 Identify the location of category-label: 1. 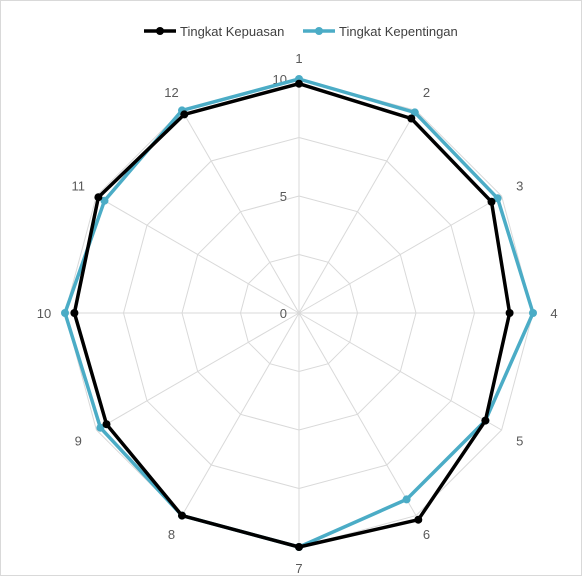
(298, 58).